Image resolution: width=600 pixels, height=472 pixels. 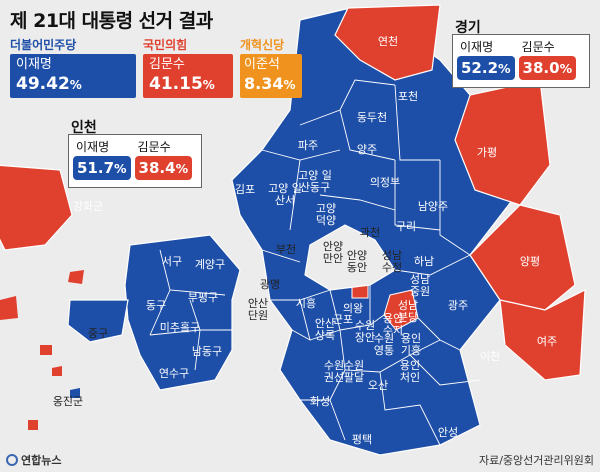 What do you see at coordinates (354, 371) in the screenshot?
I see `district-label: 수원 팔달` at bounding box center [354, 371].